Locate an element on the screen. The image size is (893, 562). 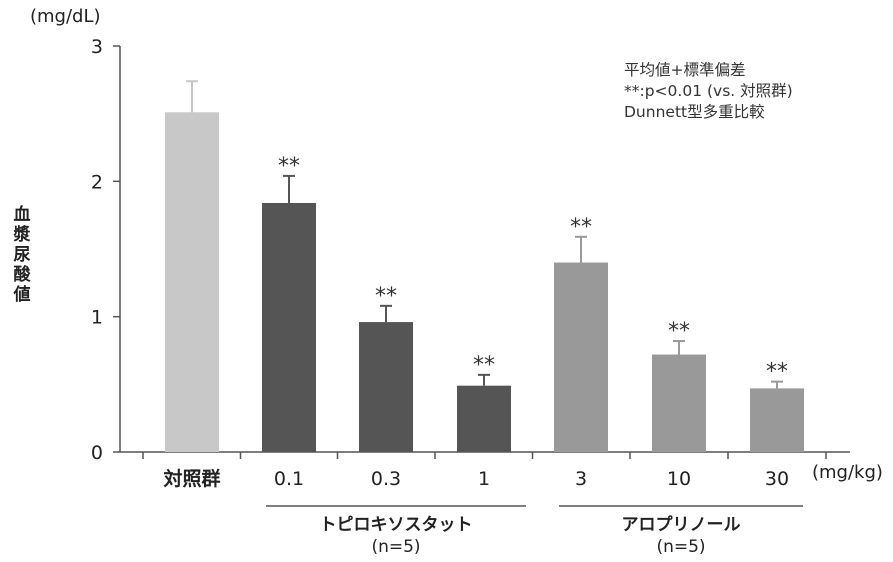
legend-line-significance: **:p<0.01 (vs. 対照群) is located at coordinates (708, 91).